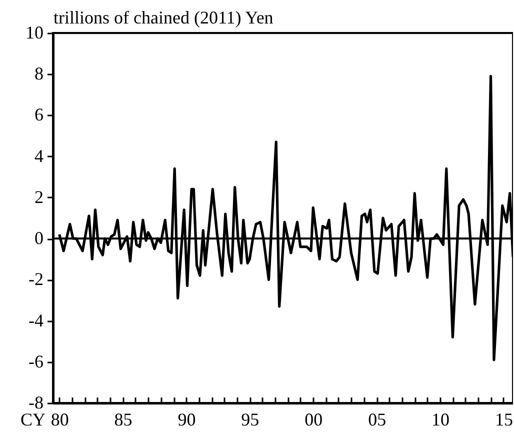 The width and height of the screenshot is (514, 445). I want to click on y-tick-label: 0, so click(39, 238).